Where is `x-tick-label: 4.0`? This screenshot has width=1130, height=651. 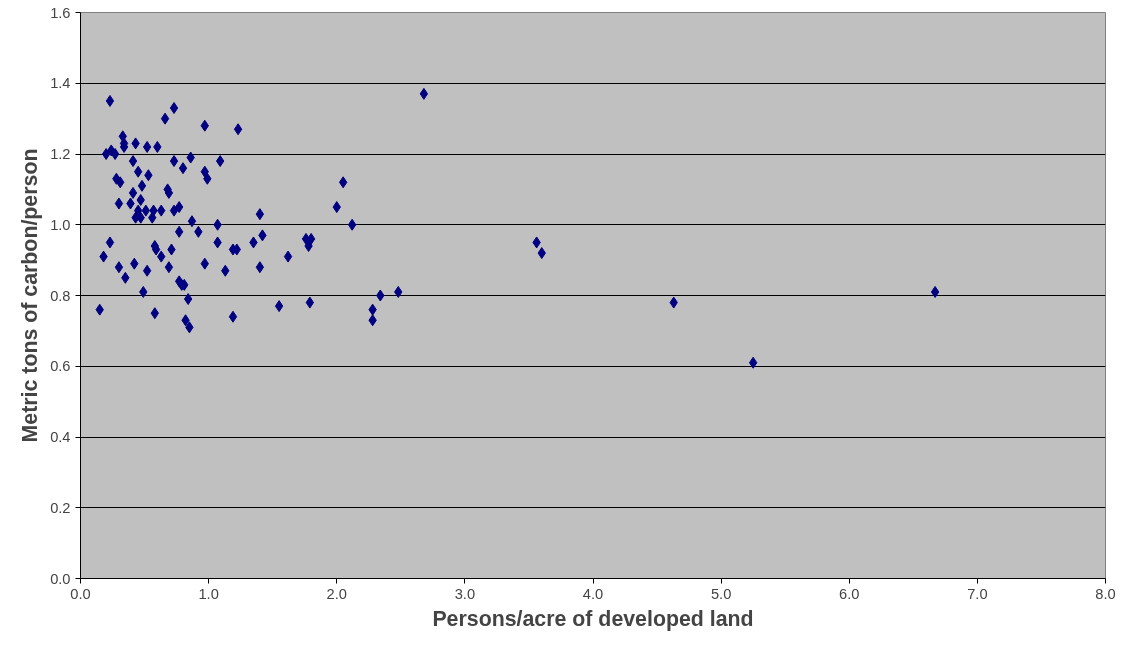
x-tick-label: 4.0 is located at coordinates (593, 593).